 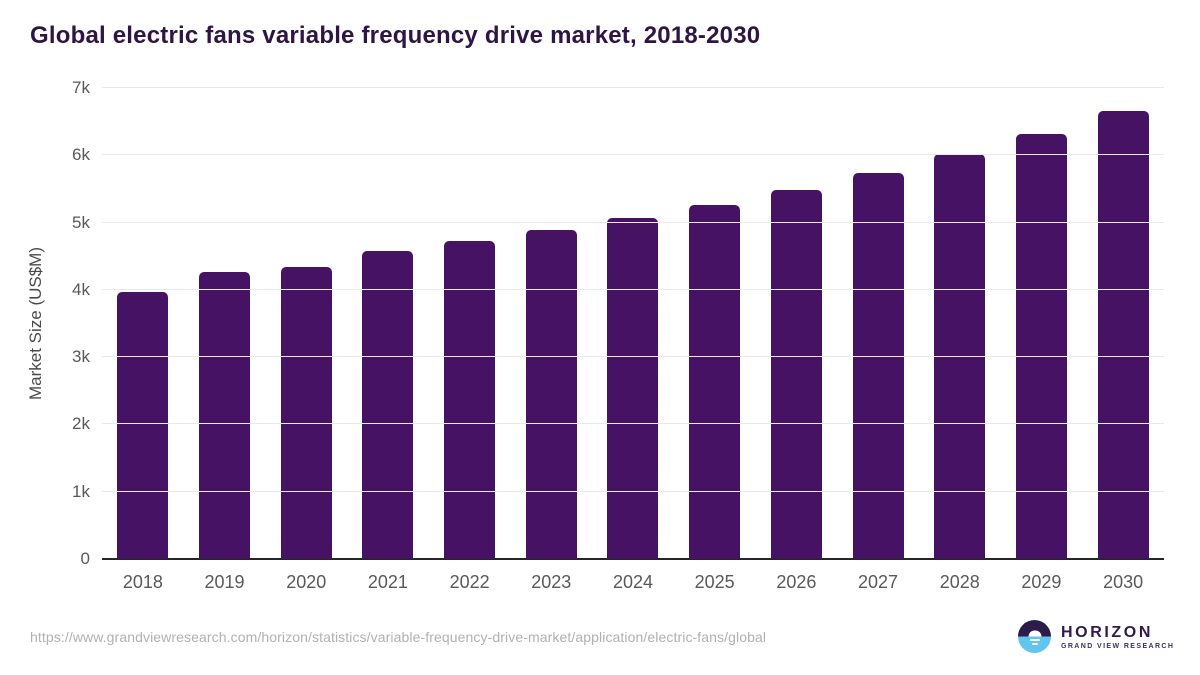 I want to click on bar-2027, so click(x=878, y=365).